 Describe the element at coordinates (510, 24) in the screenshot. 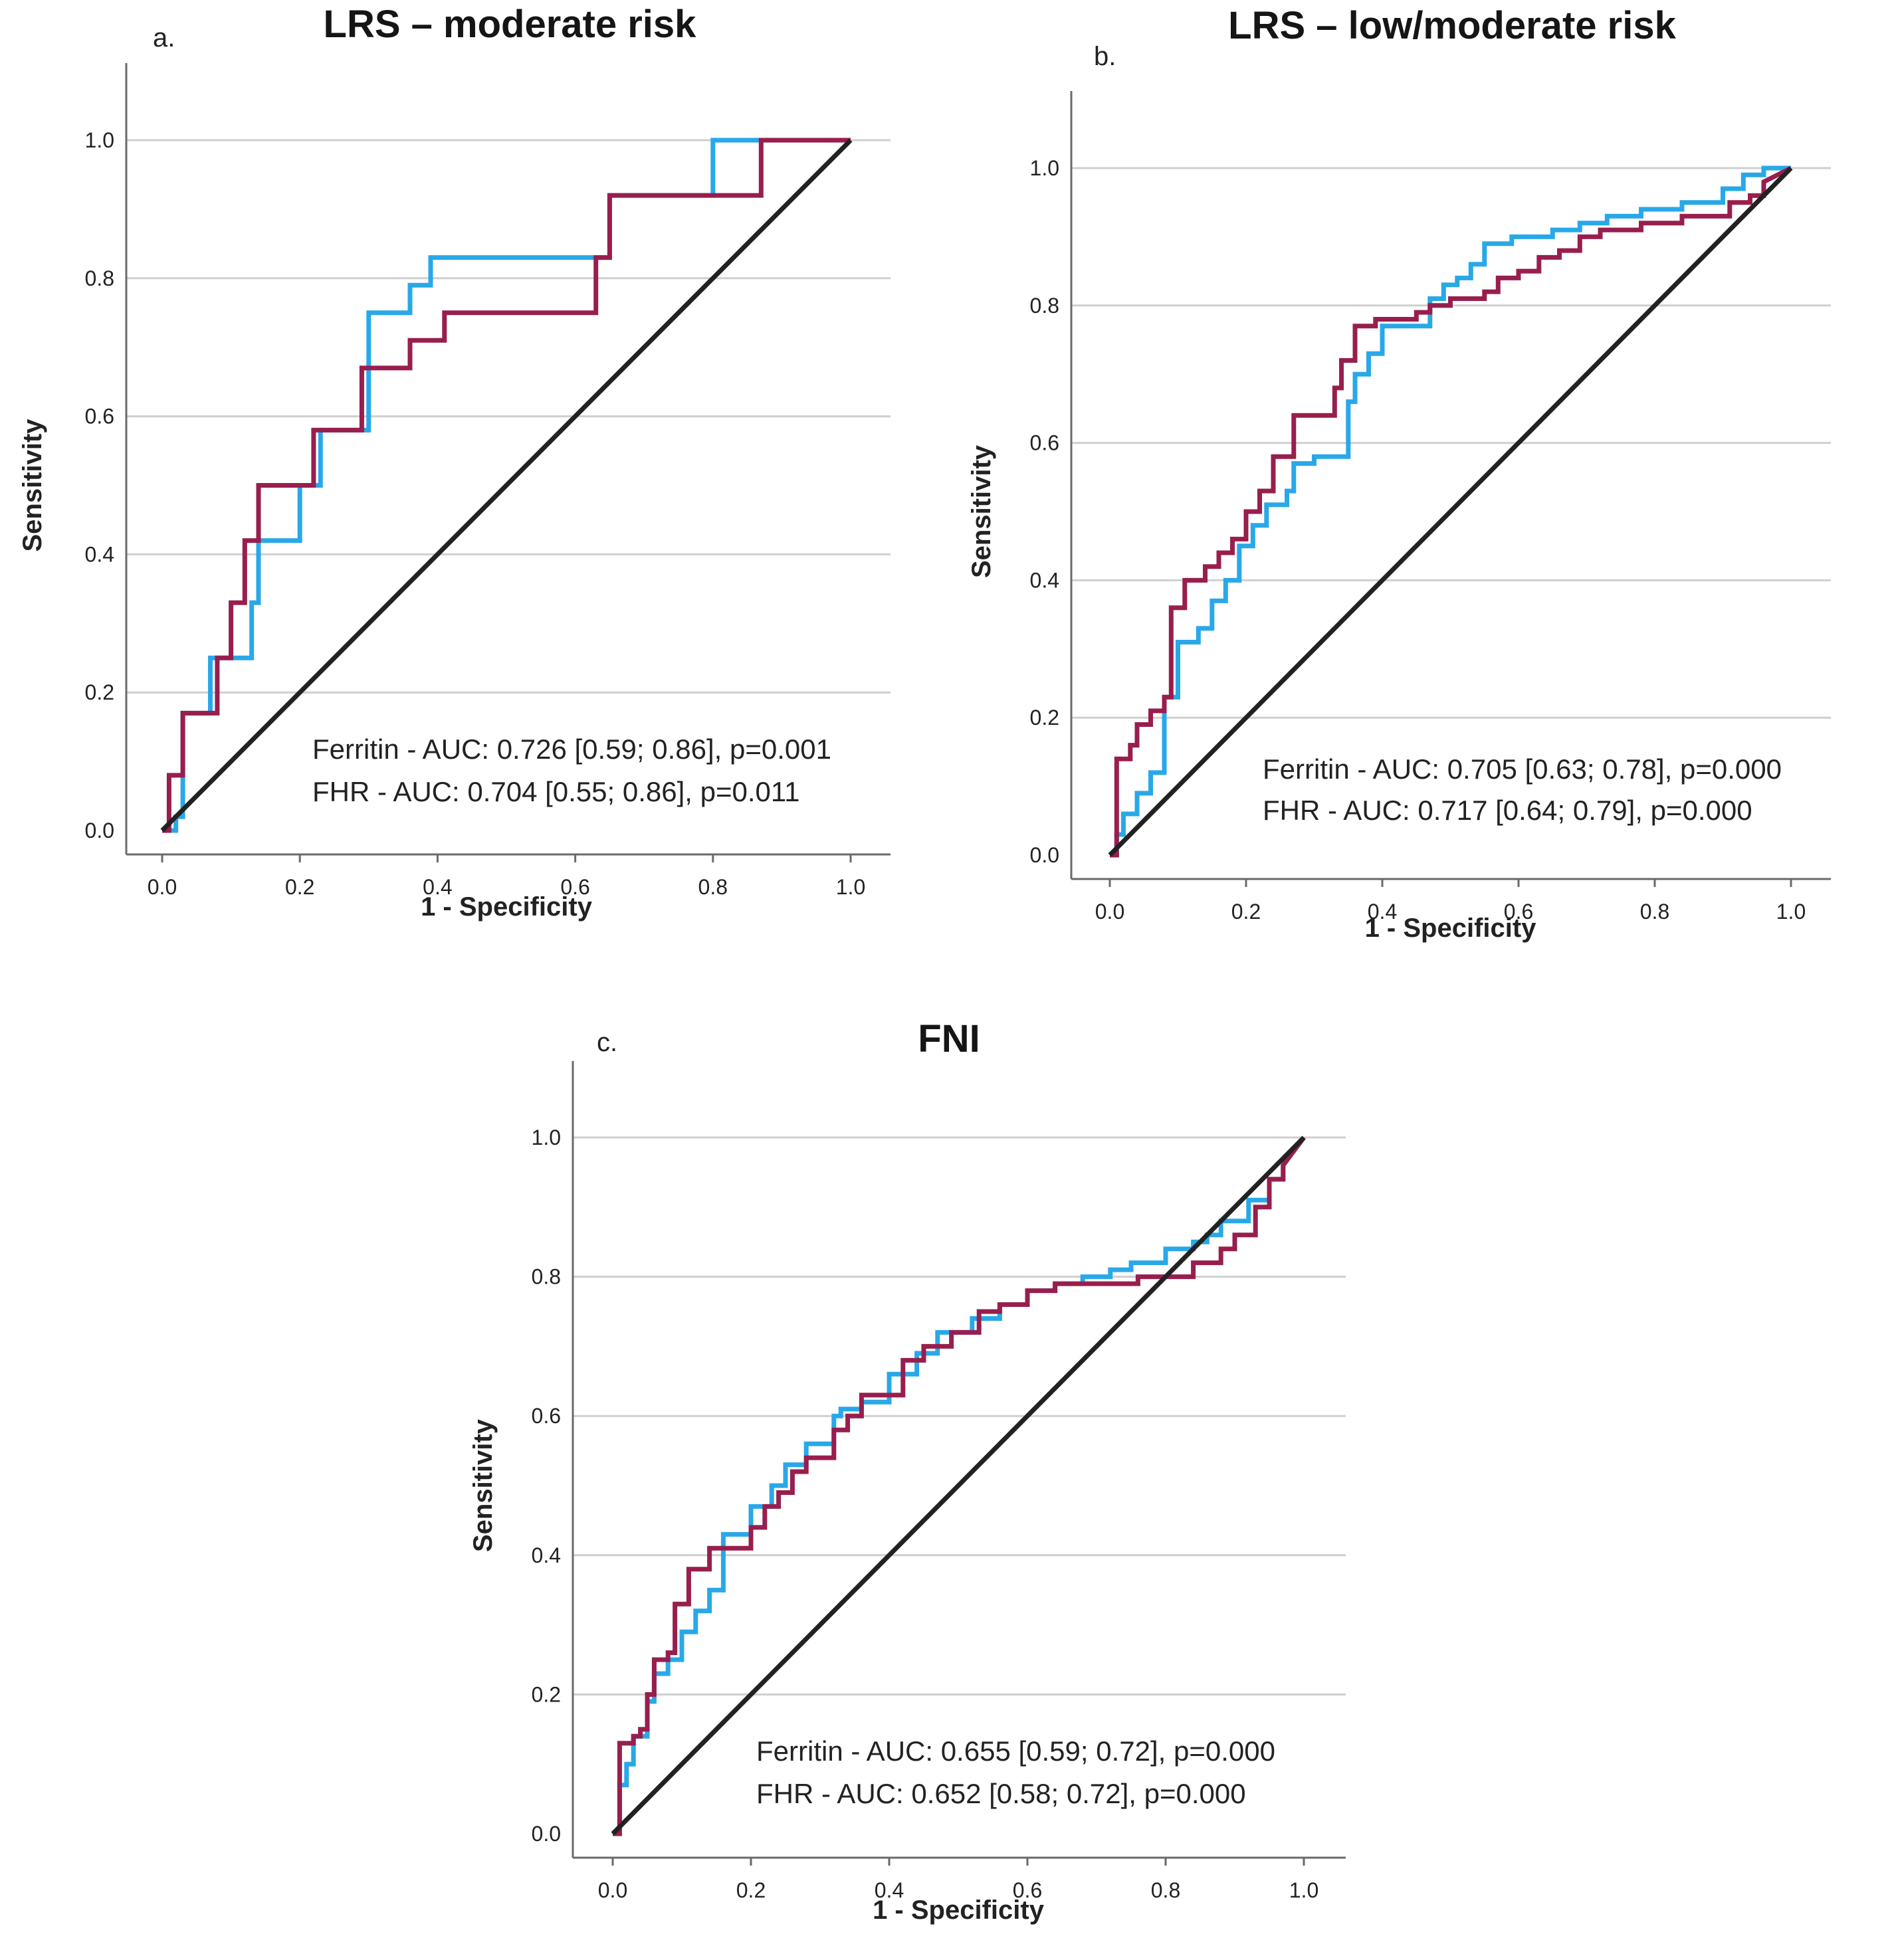

I see `chart-title: LRS – moderate risk` at that location.